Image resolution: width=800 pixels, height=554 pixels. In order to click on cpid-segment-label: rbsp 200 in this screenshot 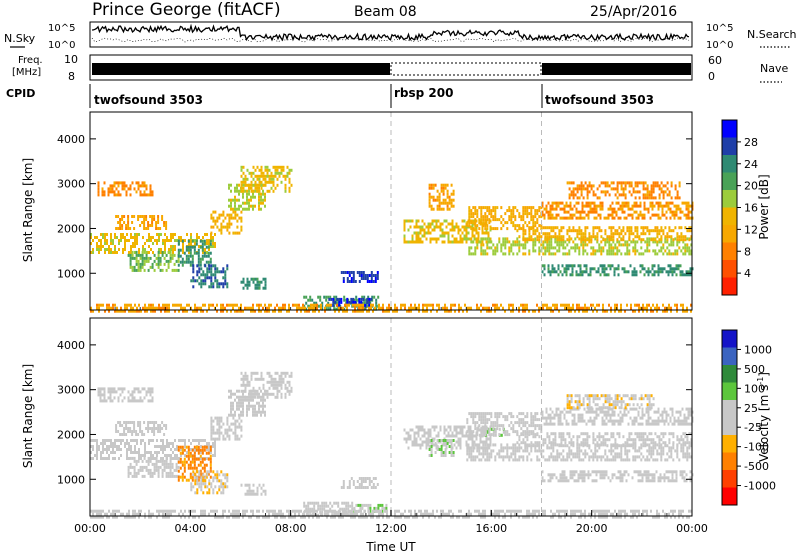, I will do `click(423, 93)`.